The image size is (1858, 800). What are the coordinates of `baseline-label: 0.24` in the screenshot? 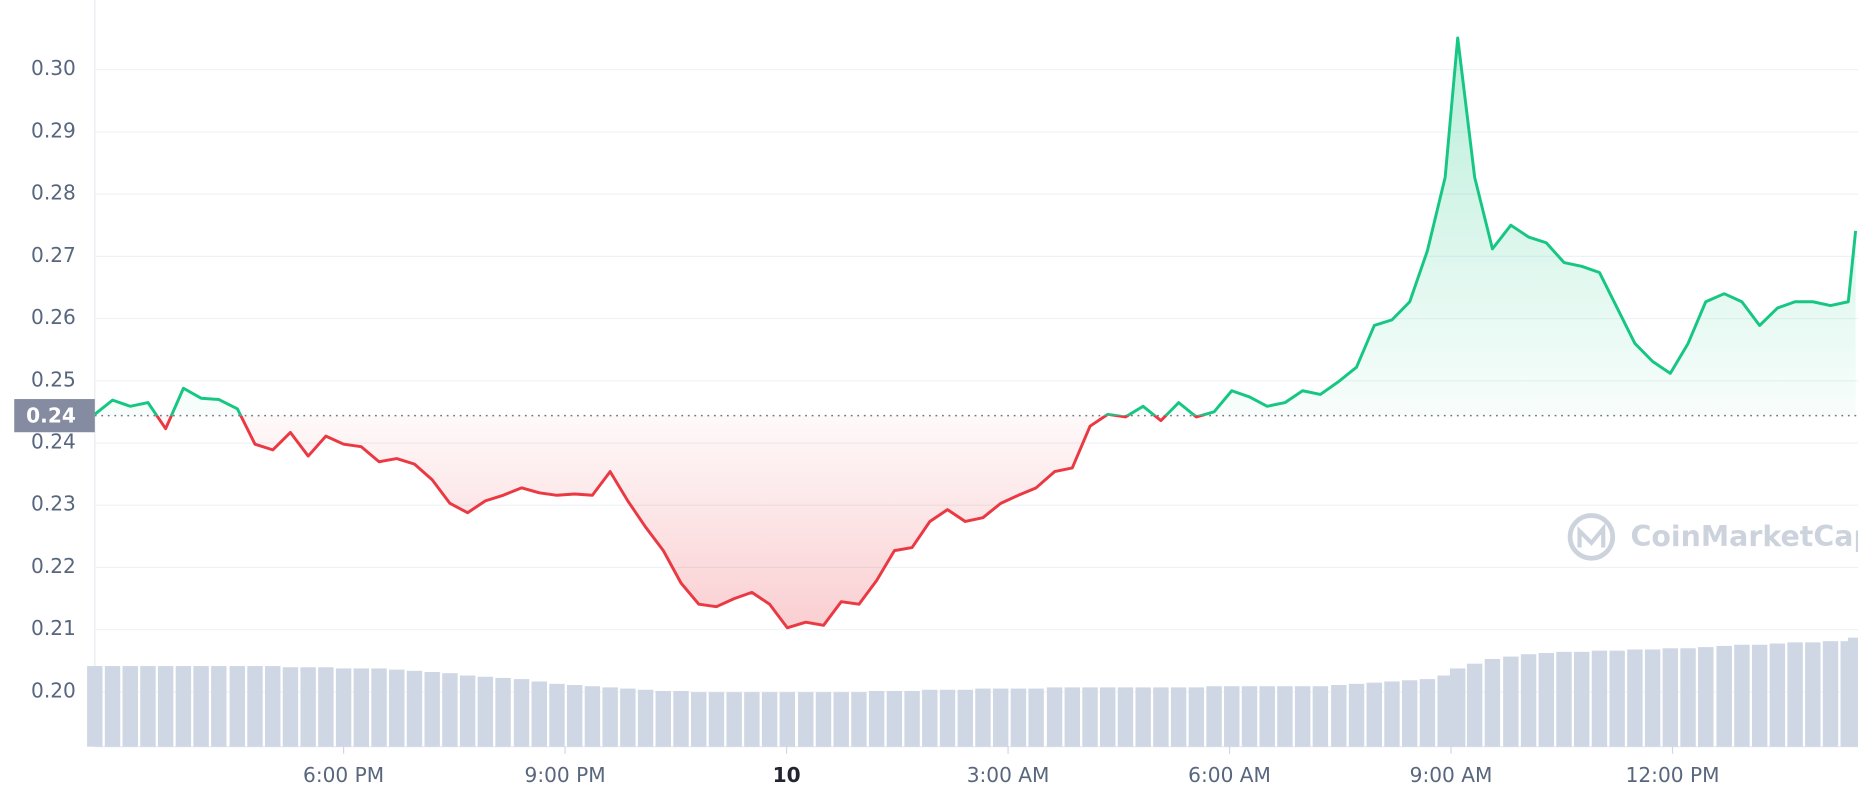 It's located at (51, 415).